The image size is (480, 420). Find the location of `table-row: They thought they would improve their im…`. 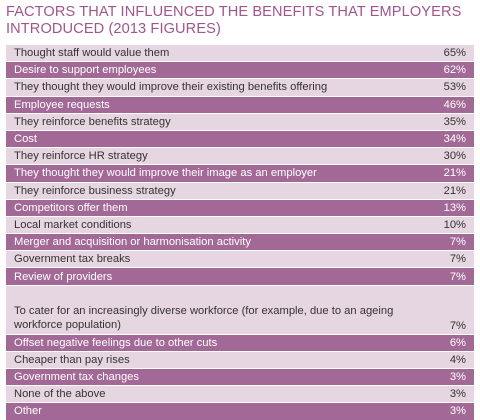

table-row: They thought they would improve their im… is located at coordinates (240, 173).